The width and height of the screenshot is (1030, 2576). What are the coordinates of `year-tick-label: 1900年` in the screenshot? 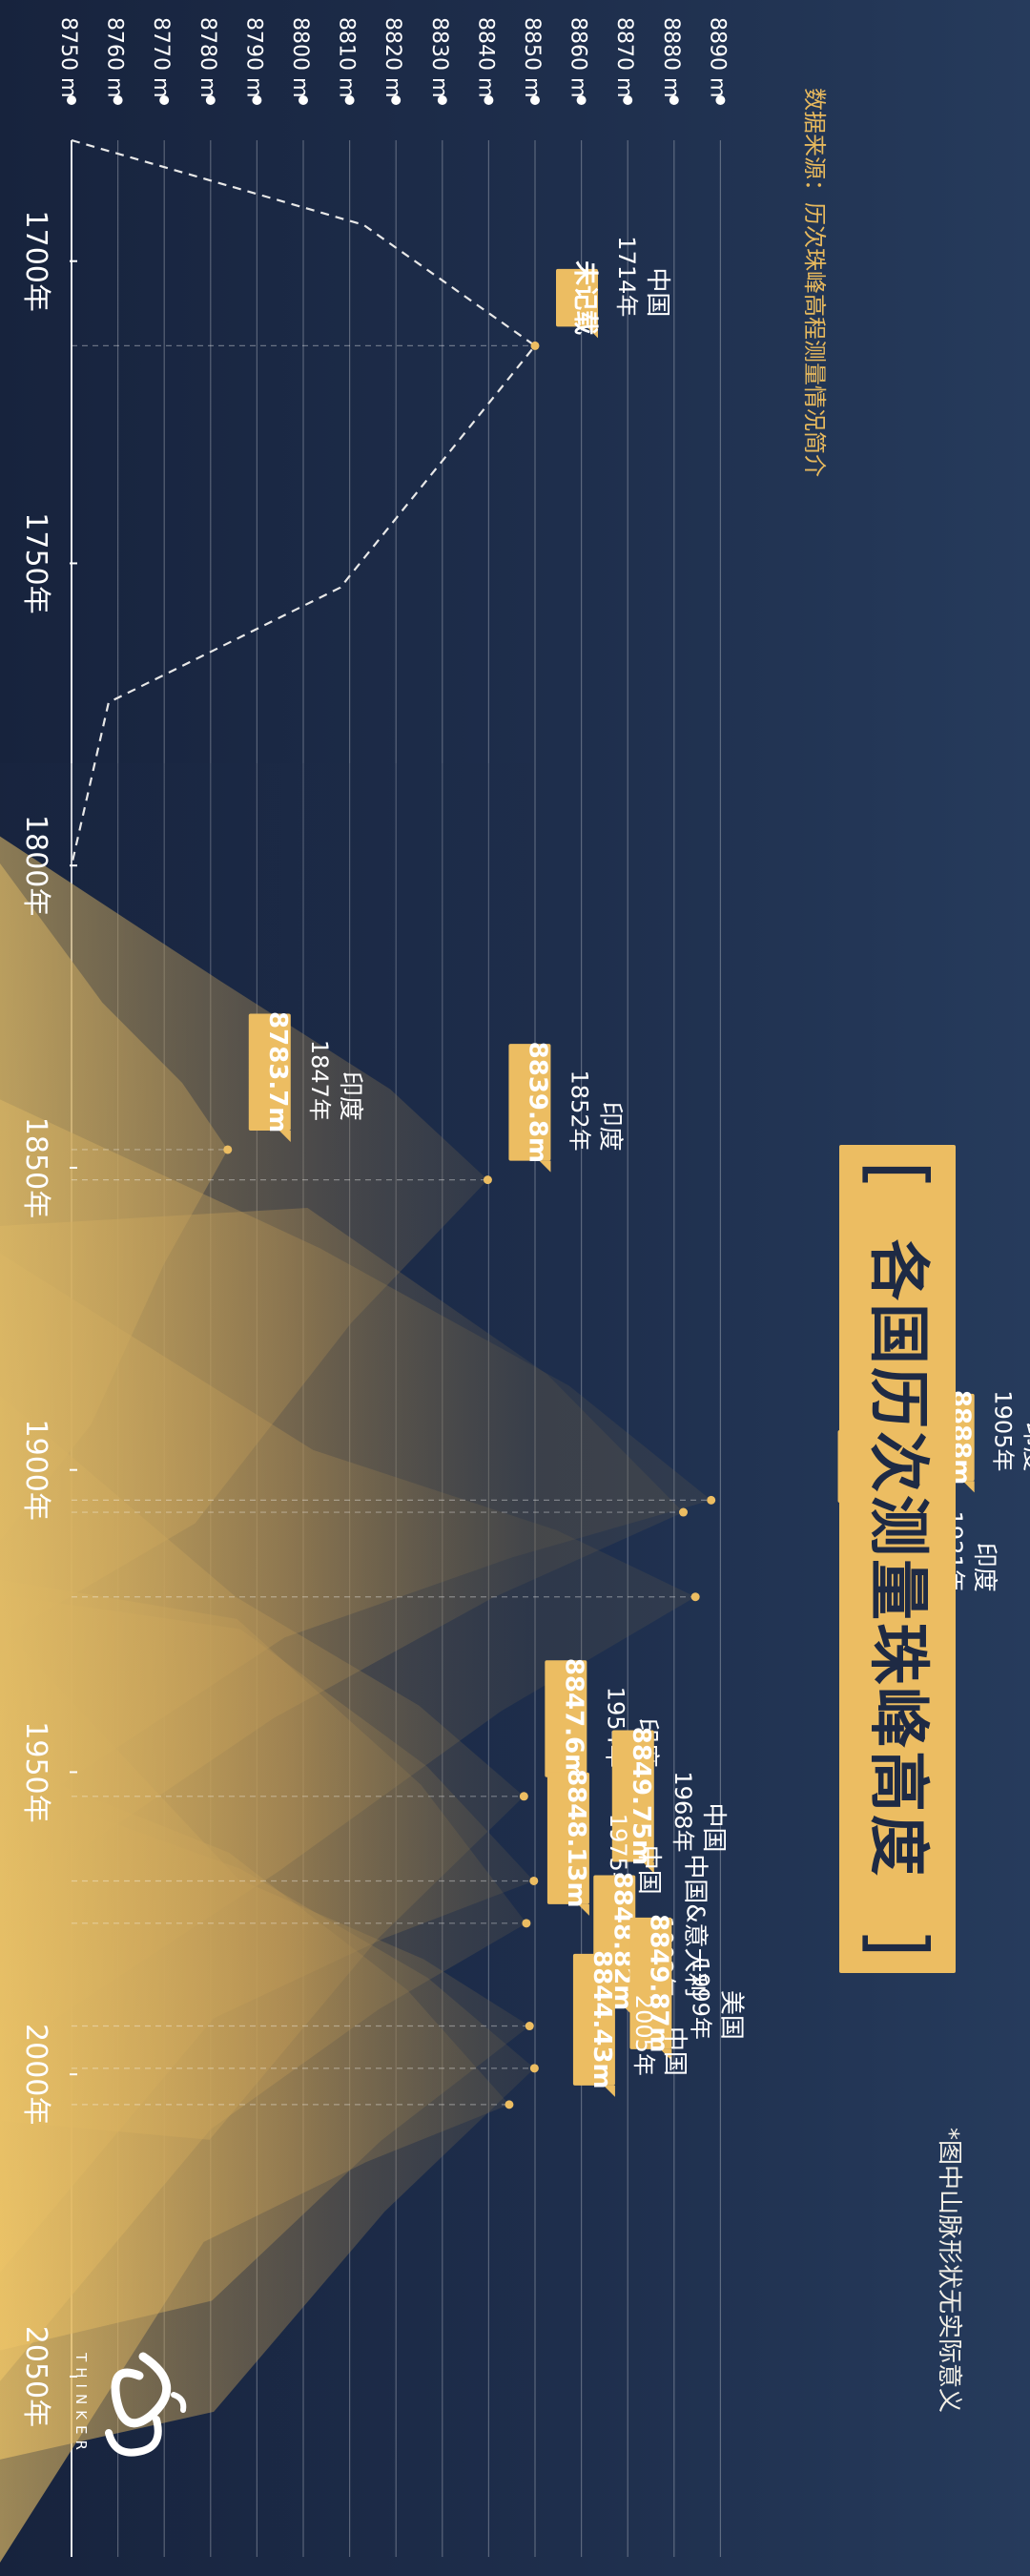 It's located at (35, 1470).